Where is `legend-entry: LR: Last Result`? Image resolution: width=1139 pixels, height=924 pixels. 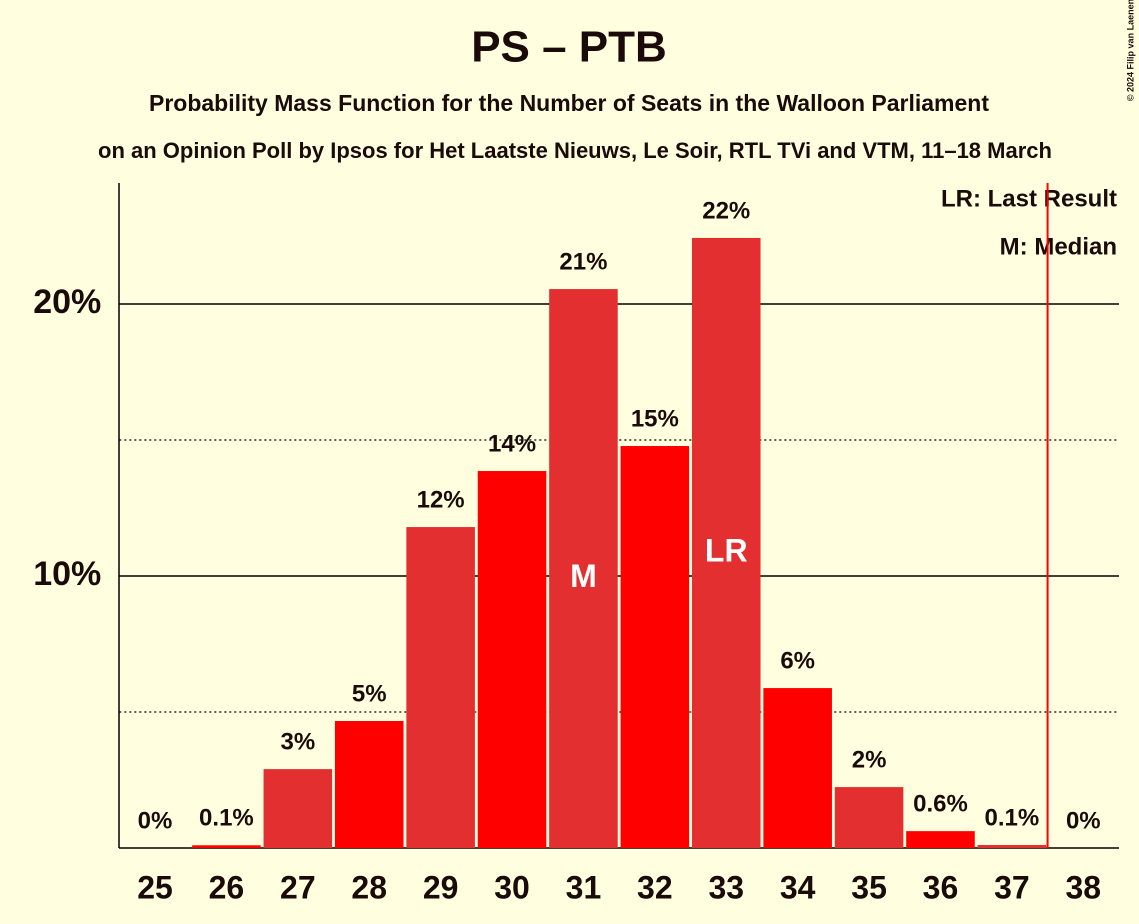 legend-entry: LR: Last Result is located at coordinates (1029, 198).